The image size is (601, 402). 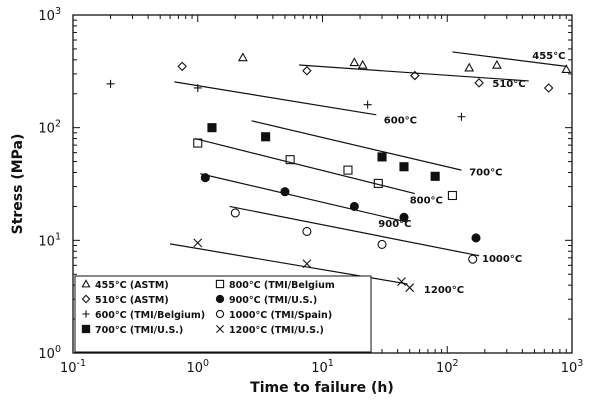 What do you see at coordinates (49, 15) in the screenshot?
I see `y-tick-label: 10³` at bounding box center [49, 15].